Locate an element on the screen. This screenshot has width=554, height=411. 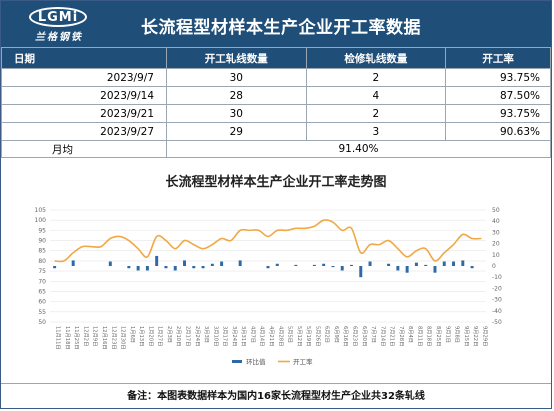
x-tick-label: 9月15日 is located at coordinates (466, 336).